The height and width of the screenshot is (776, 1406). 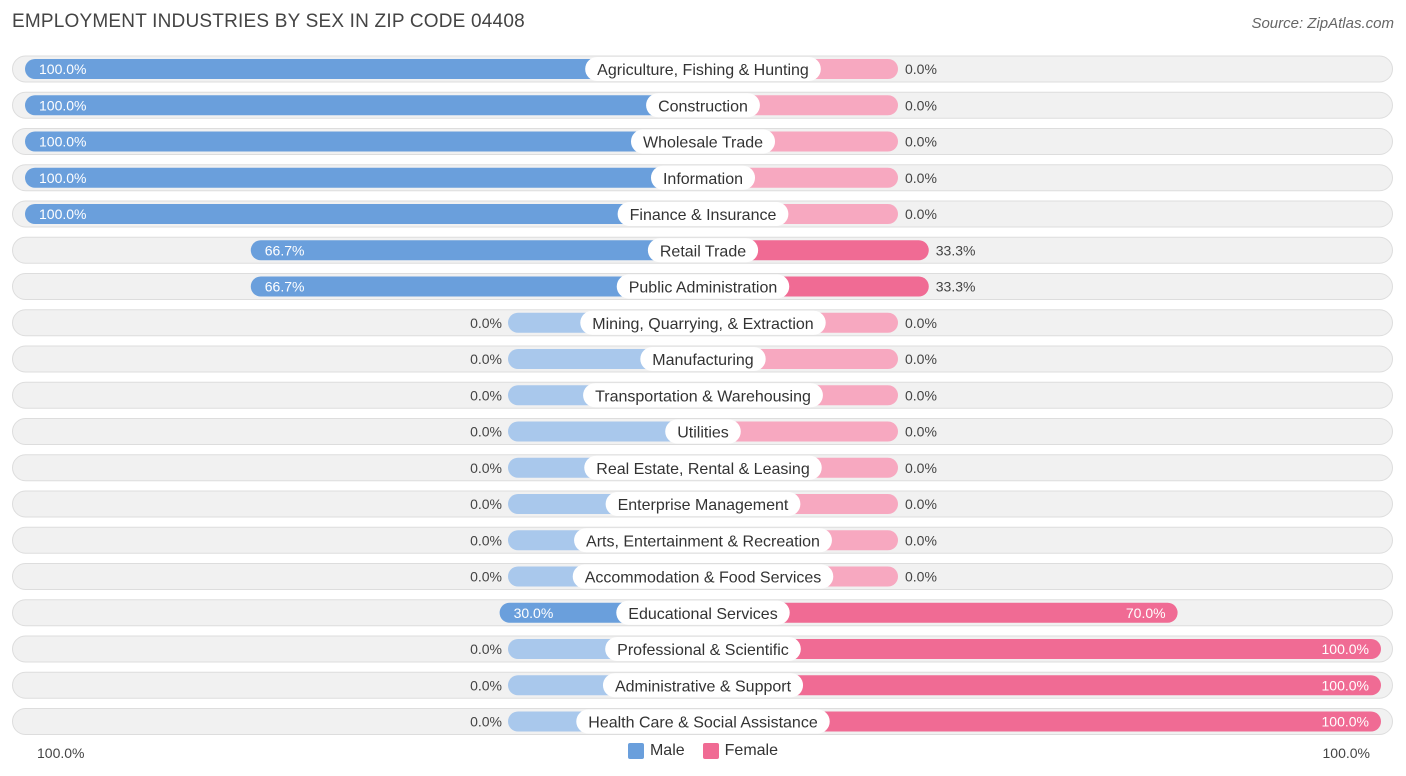 I want to click on category-label: Administrative & Support, so click(x=703, y=686).